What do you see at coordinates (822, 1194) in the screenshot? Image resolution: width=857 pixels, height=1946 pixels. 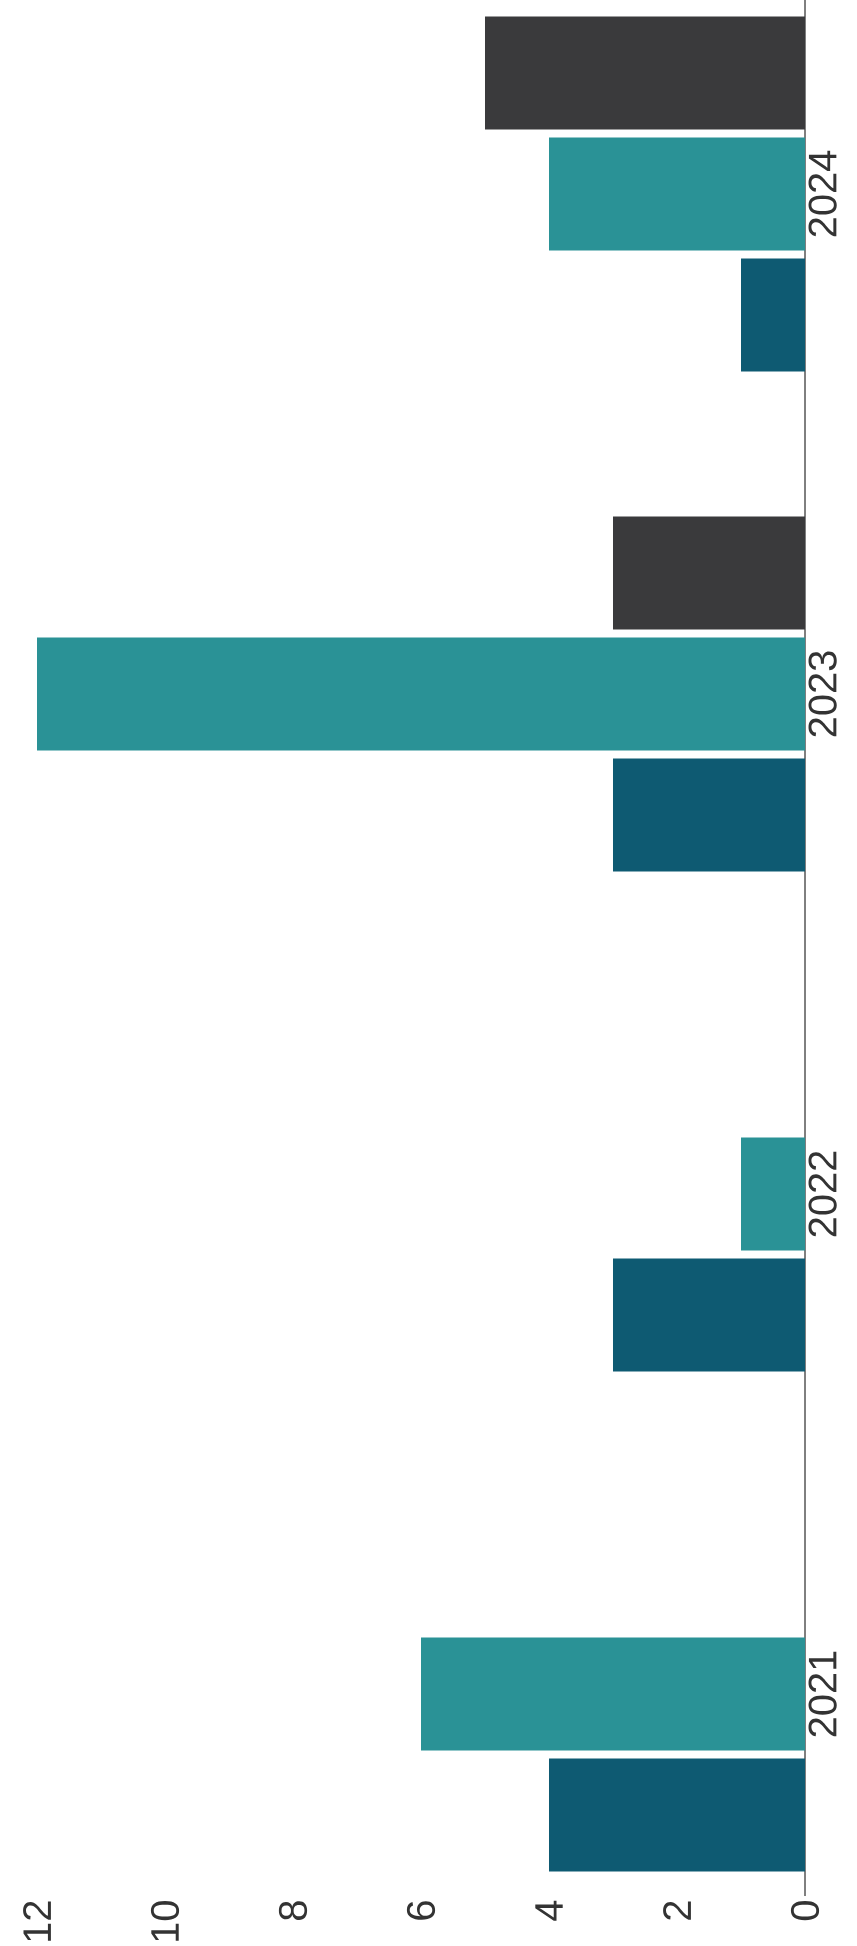 I see `y-tick-label: 2022` at bounding box center [822, 1194].